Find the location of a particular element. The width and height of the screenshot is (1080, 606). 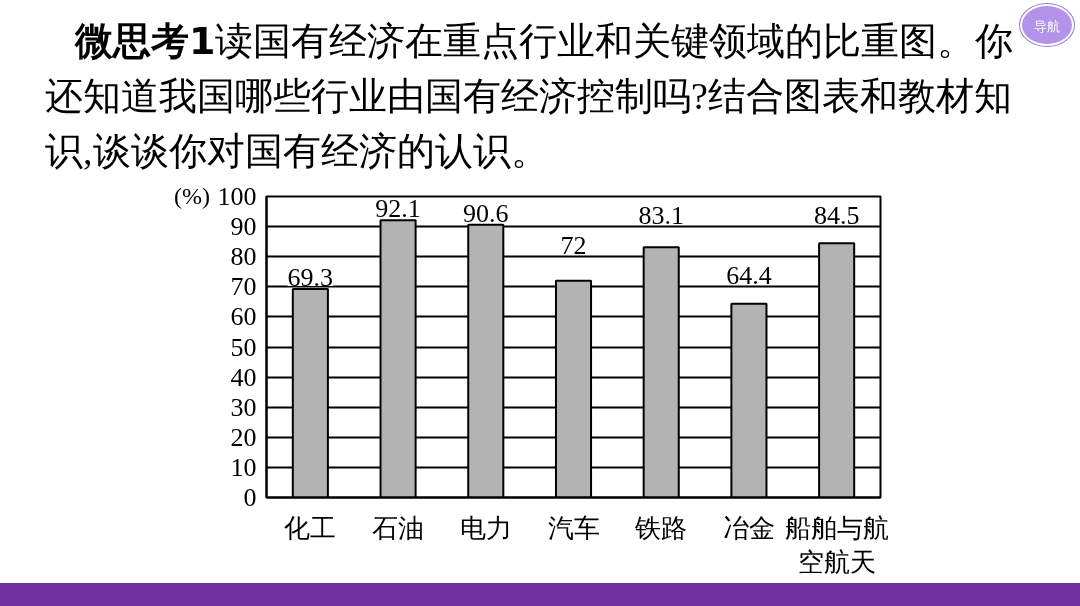

y-tick-label: 20 is located at coordinates (243, 437).